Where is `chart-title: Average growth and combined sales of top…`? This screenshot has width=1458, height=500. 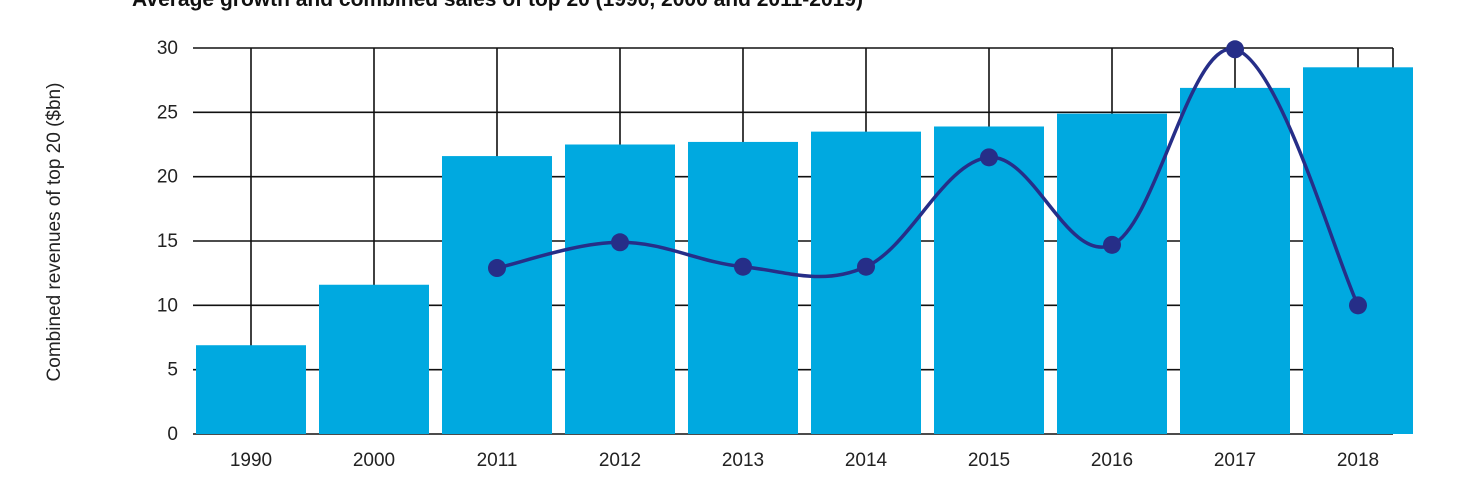
chart-title: Average growth and combined sales of top… is located at coordinates (497, 6).